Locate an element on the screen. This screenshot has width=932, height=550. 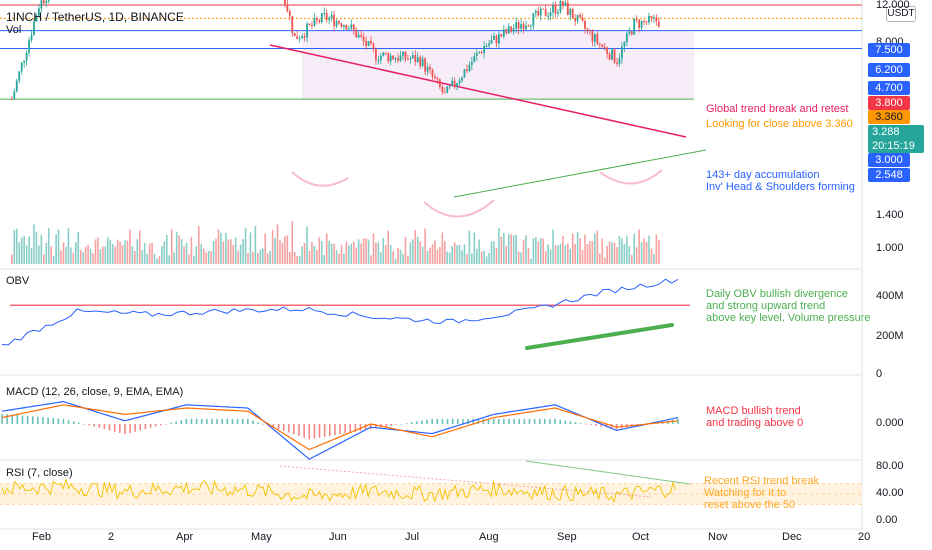
rsi-panel is located at coordinates (431, 482).